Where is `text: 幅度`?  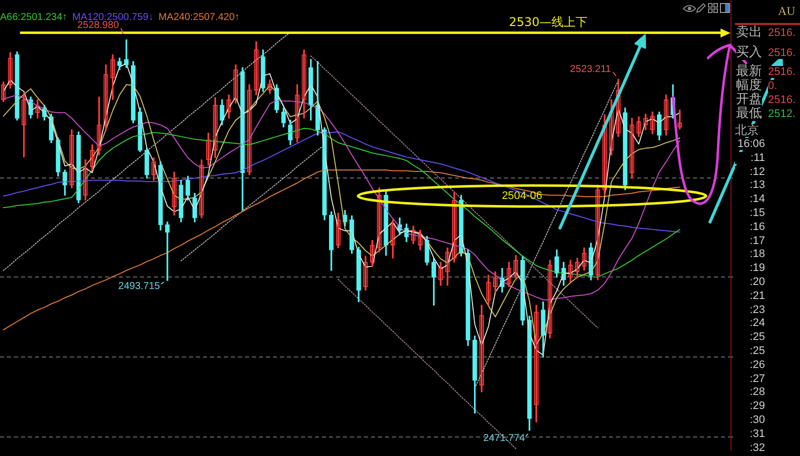
text: 幅度 is located at coordinates (749, 86).